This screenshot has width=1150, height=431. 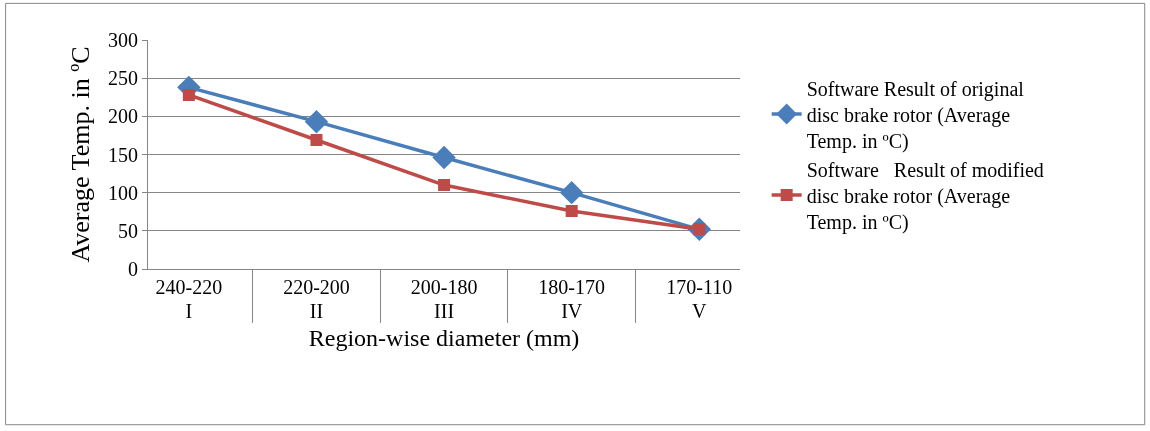 I want to click on y-axis-title: Average Temp. in ºC, so click(x=81, y=154).